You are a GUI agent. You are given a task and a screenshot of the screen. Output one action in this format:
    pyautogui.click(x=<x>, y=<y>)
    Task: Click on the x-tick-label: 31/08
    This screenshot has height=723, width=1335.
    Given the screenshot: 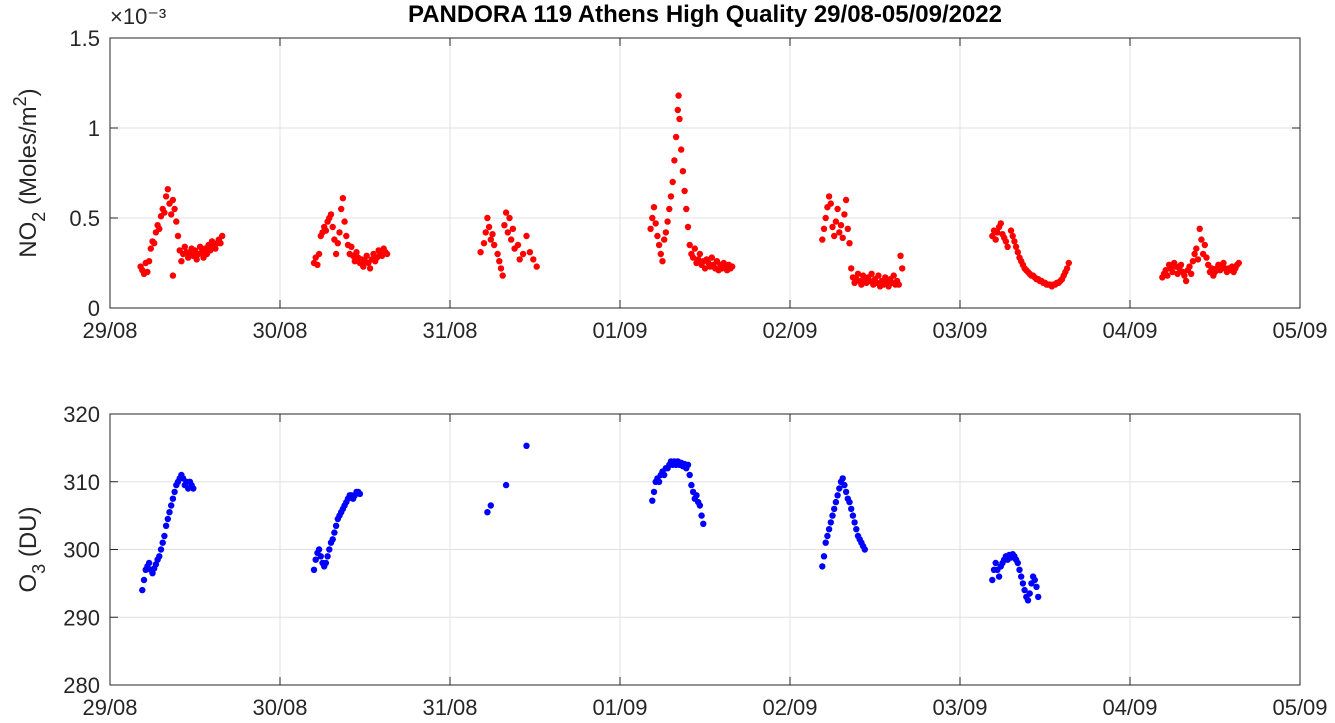 What is the action you would take?
    pyautogui.click(x=449, y=707)
    